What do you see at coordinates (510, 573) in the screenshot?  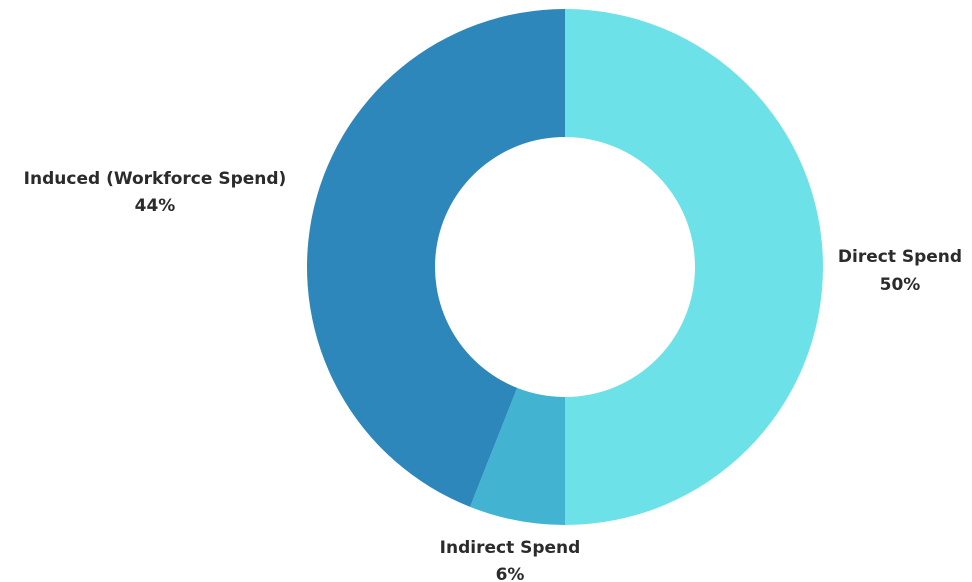 I see `slice-value-label-indirect-spend: 6%` at bounding box center [510, 573].